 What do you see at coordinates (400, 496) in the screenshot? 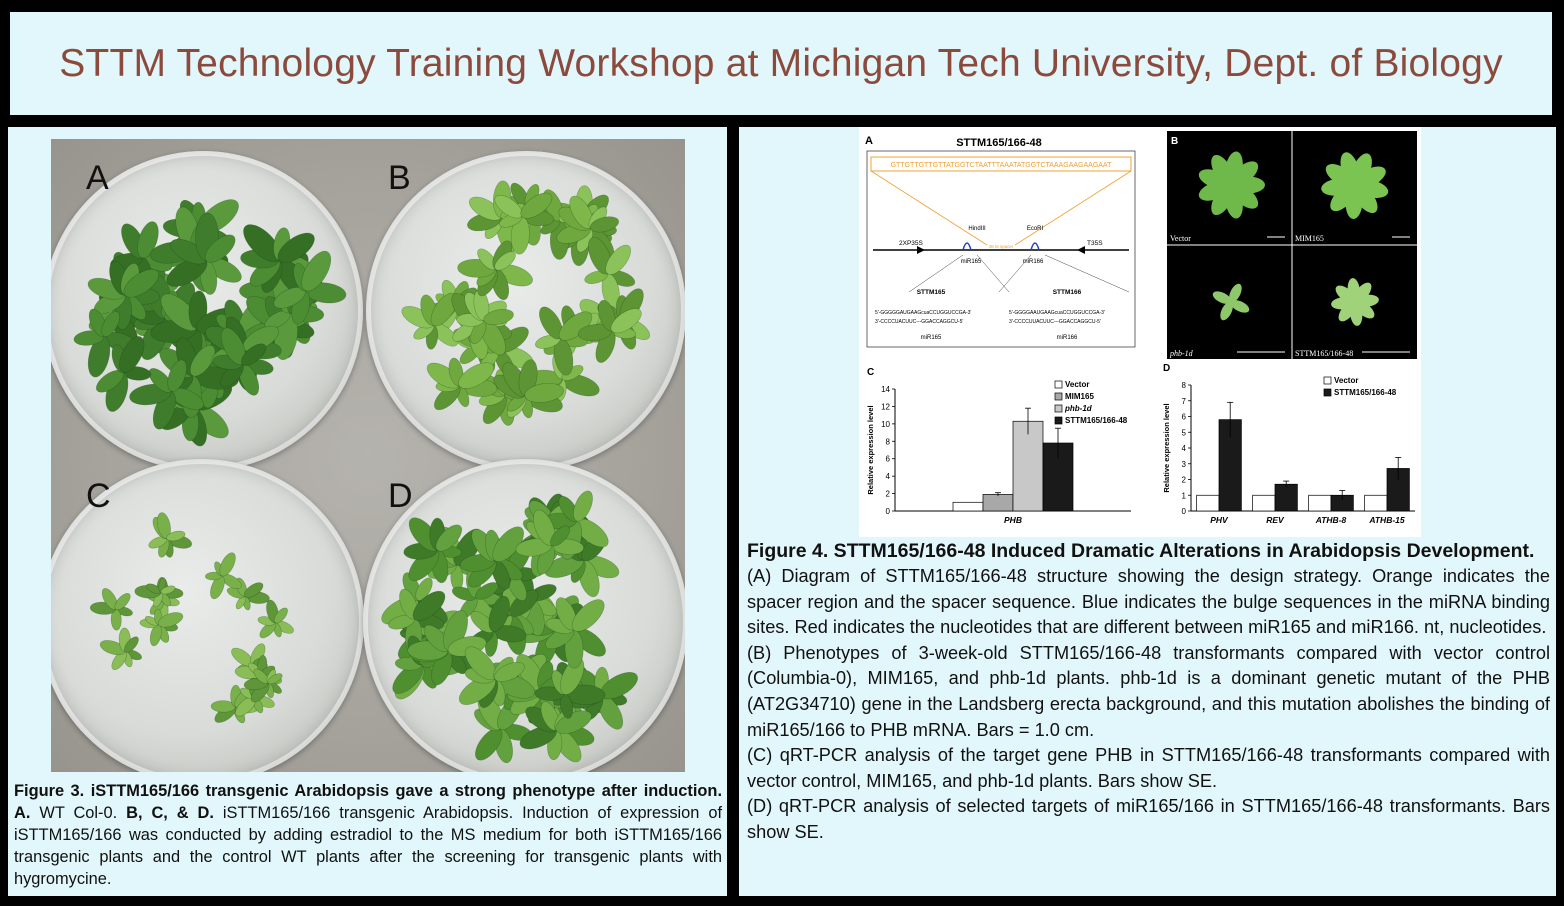
I see `plate-label-d: D` at bounding box center [400, 496].